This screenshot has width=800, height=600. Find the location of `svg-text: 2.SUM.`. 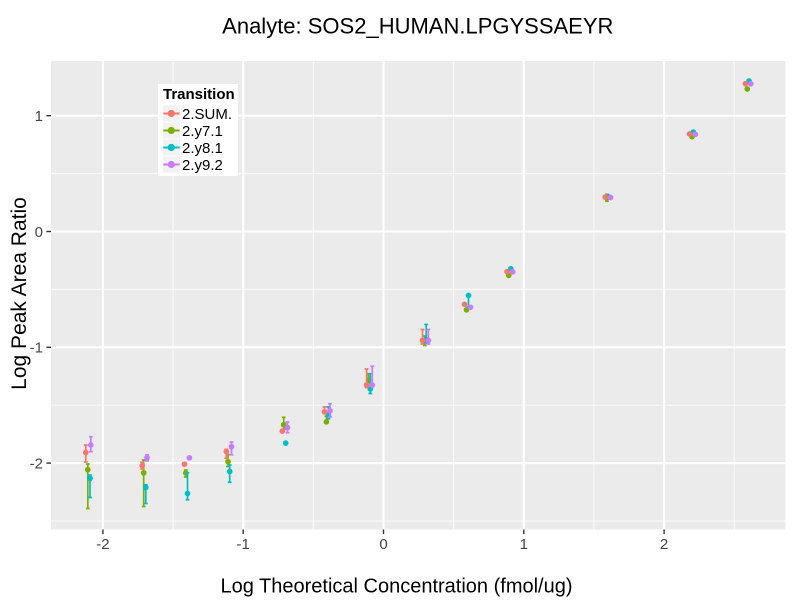

svg-text: 2.SUM. is located at coordinates (207, 114).